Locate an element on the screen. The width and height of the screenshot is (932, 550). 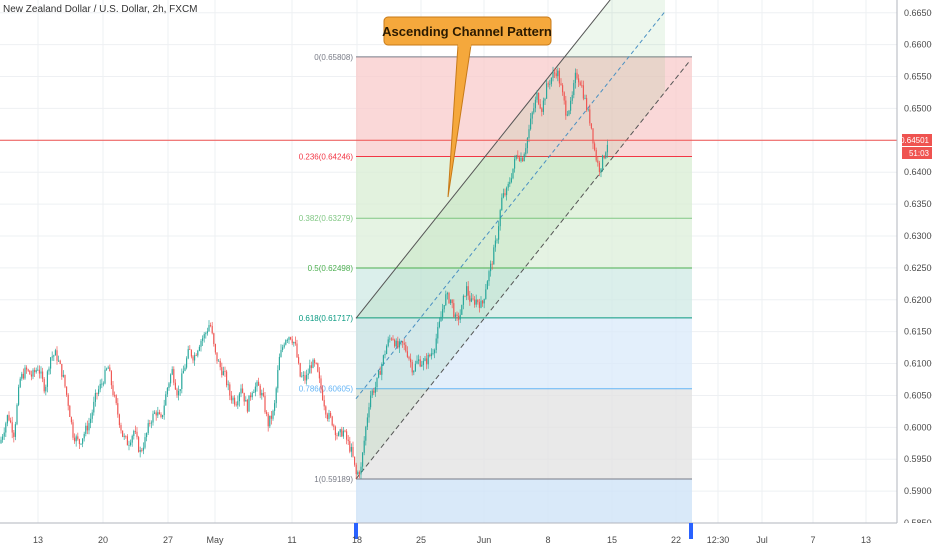
x-tick-label: 18 is located at coordinates (357, 540).